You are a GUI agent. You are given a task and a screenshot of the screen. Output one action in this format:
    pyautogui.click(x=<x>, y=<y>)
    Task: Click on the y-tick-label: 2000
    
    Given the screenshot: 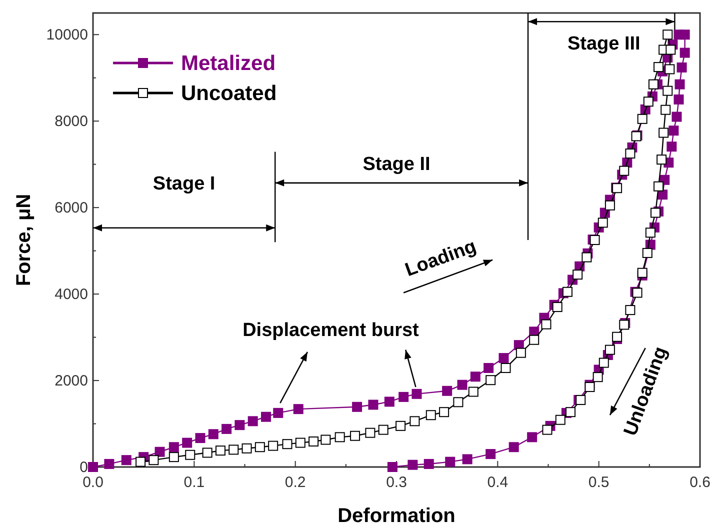 What is the action you would take?
    pyautogui.click(x=71, y=381)
    